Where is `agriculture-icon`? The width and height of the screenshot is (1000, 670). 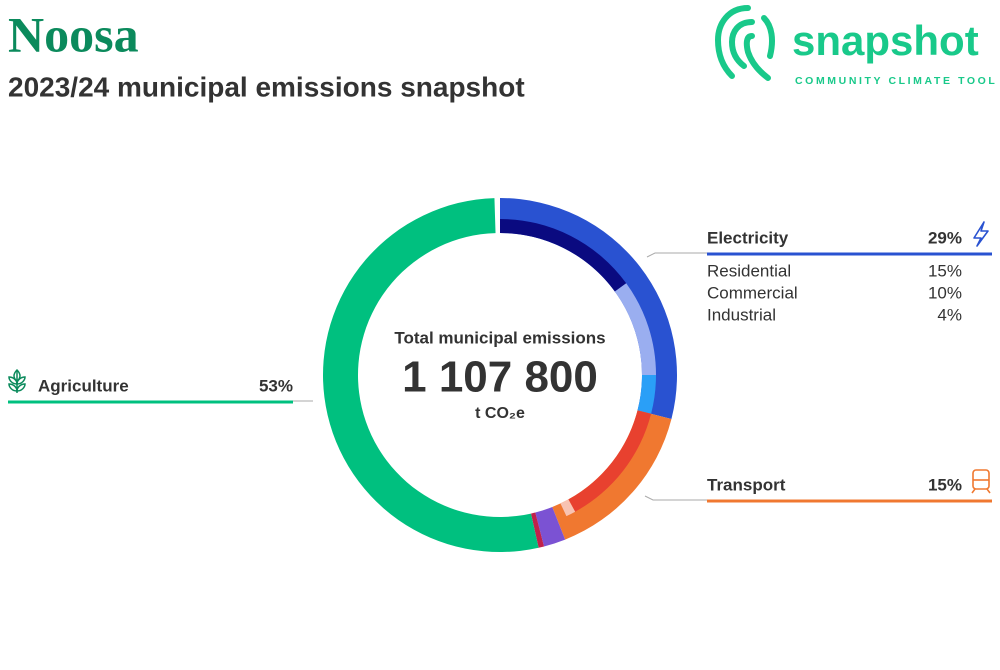 agriculture-icon is located at coordinates (17, 380).